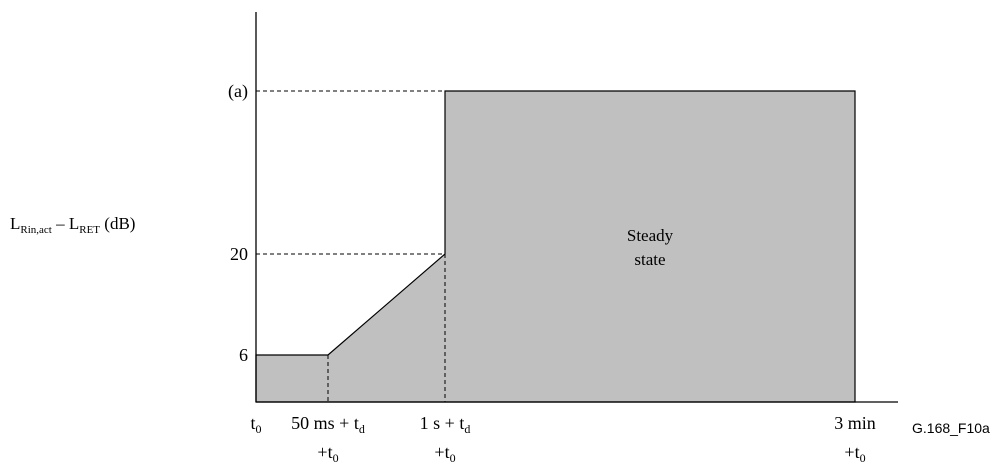 This screenshot has height=465, width=1002. Describe the element at coordinates (238, 91) in the screenshot. I see `y-tick-label-2: (a)` at that location.